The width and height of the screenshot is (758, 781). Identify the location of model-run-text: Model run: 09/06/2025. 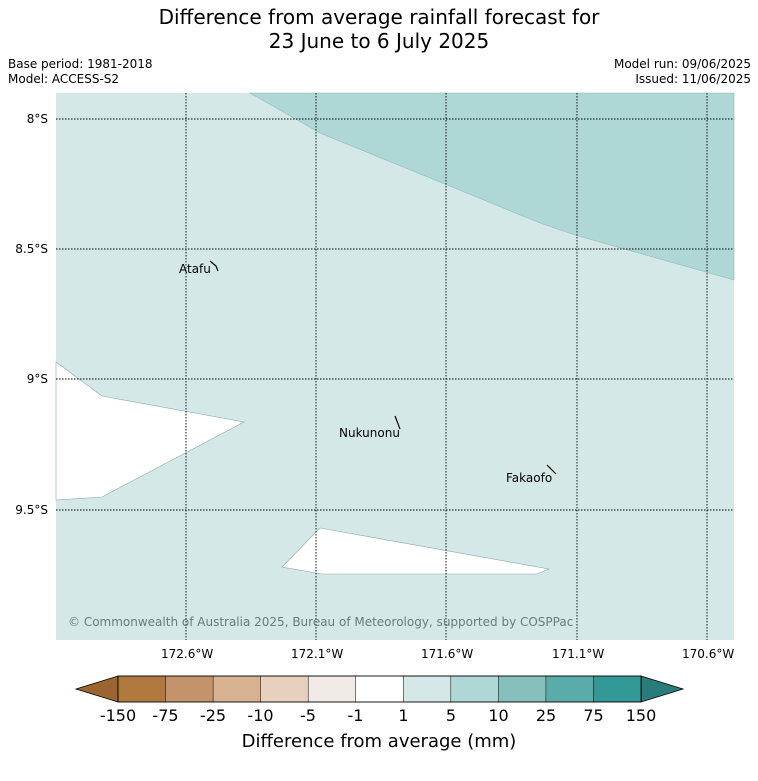
(682, 64).